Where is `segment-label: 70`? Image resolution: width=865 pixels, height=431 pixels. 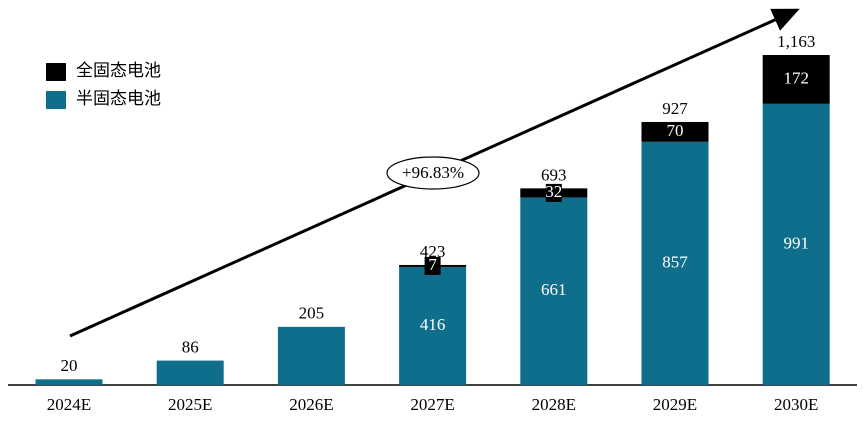 segment-label: 70 is located at coordinates (675, 130).